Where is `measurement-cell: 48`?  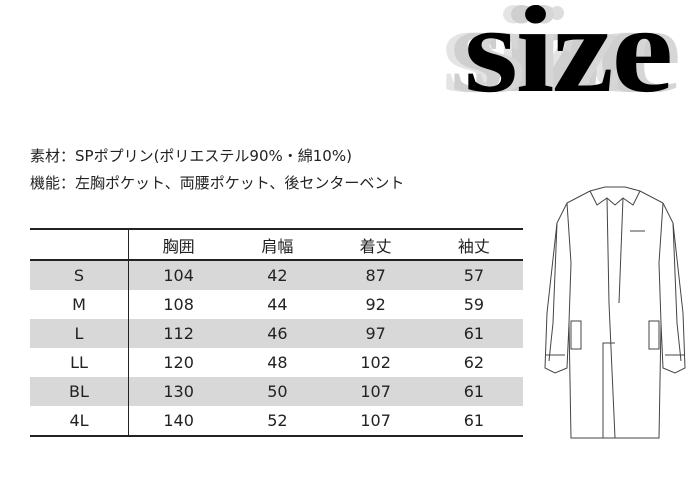
measurement-cell: 48 is located at coordinates (277, 362).